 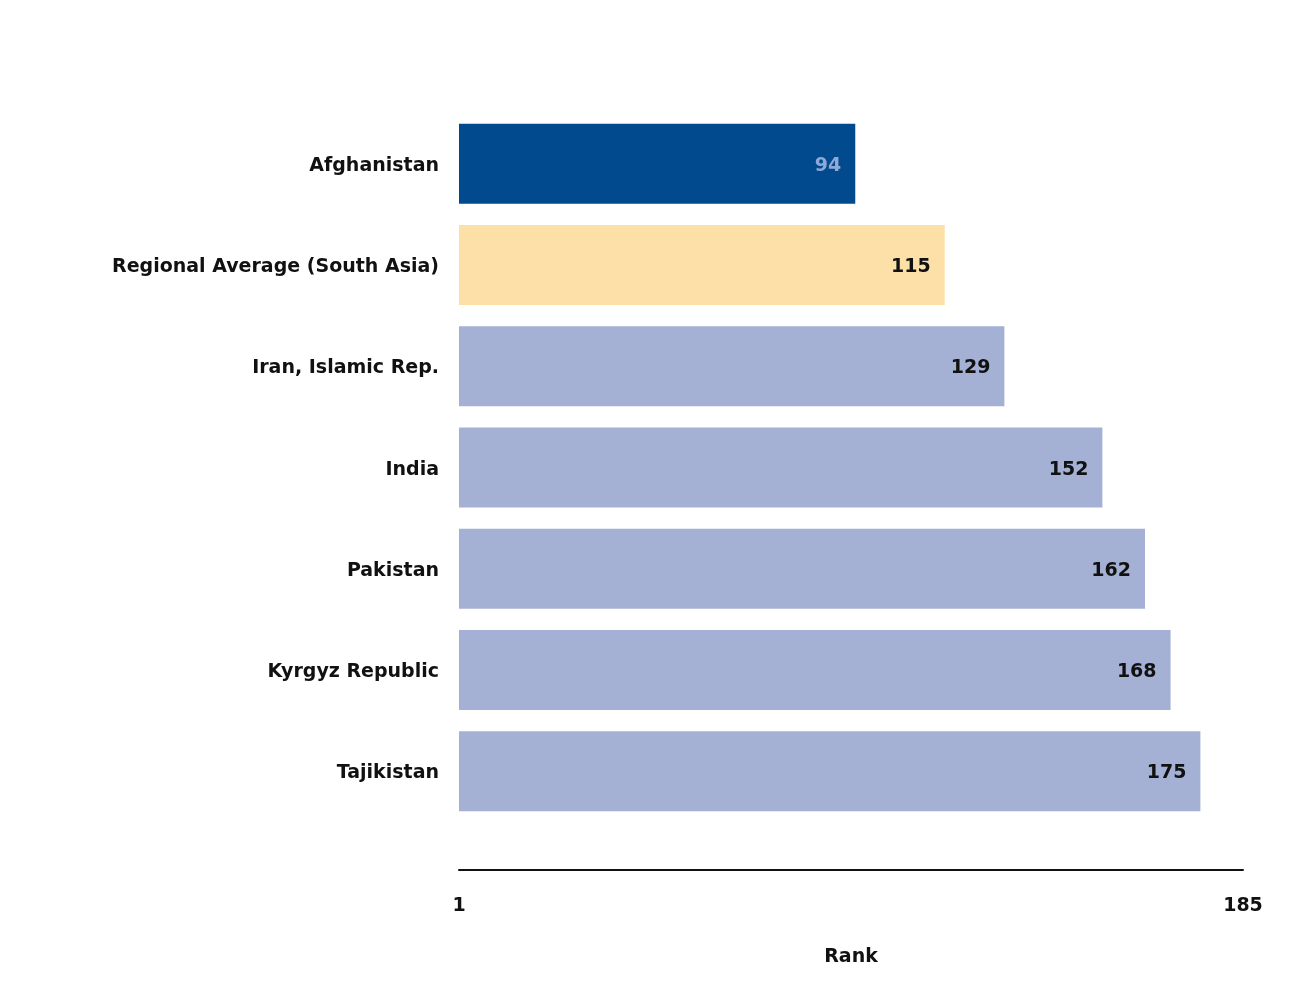 I want to click on data-label: 162, so click(x=1111, y=568).